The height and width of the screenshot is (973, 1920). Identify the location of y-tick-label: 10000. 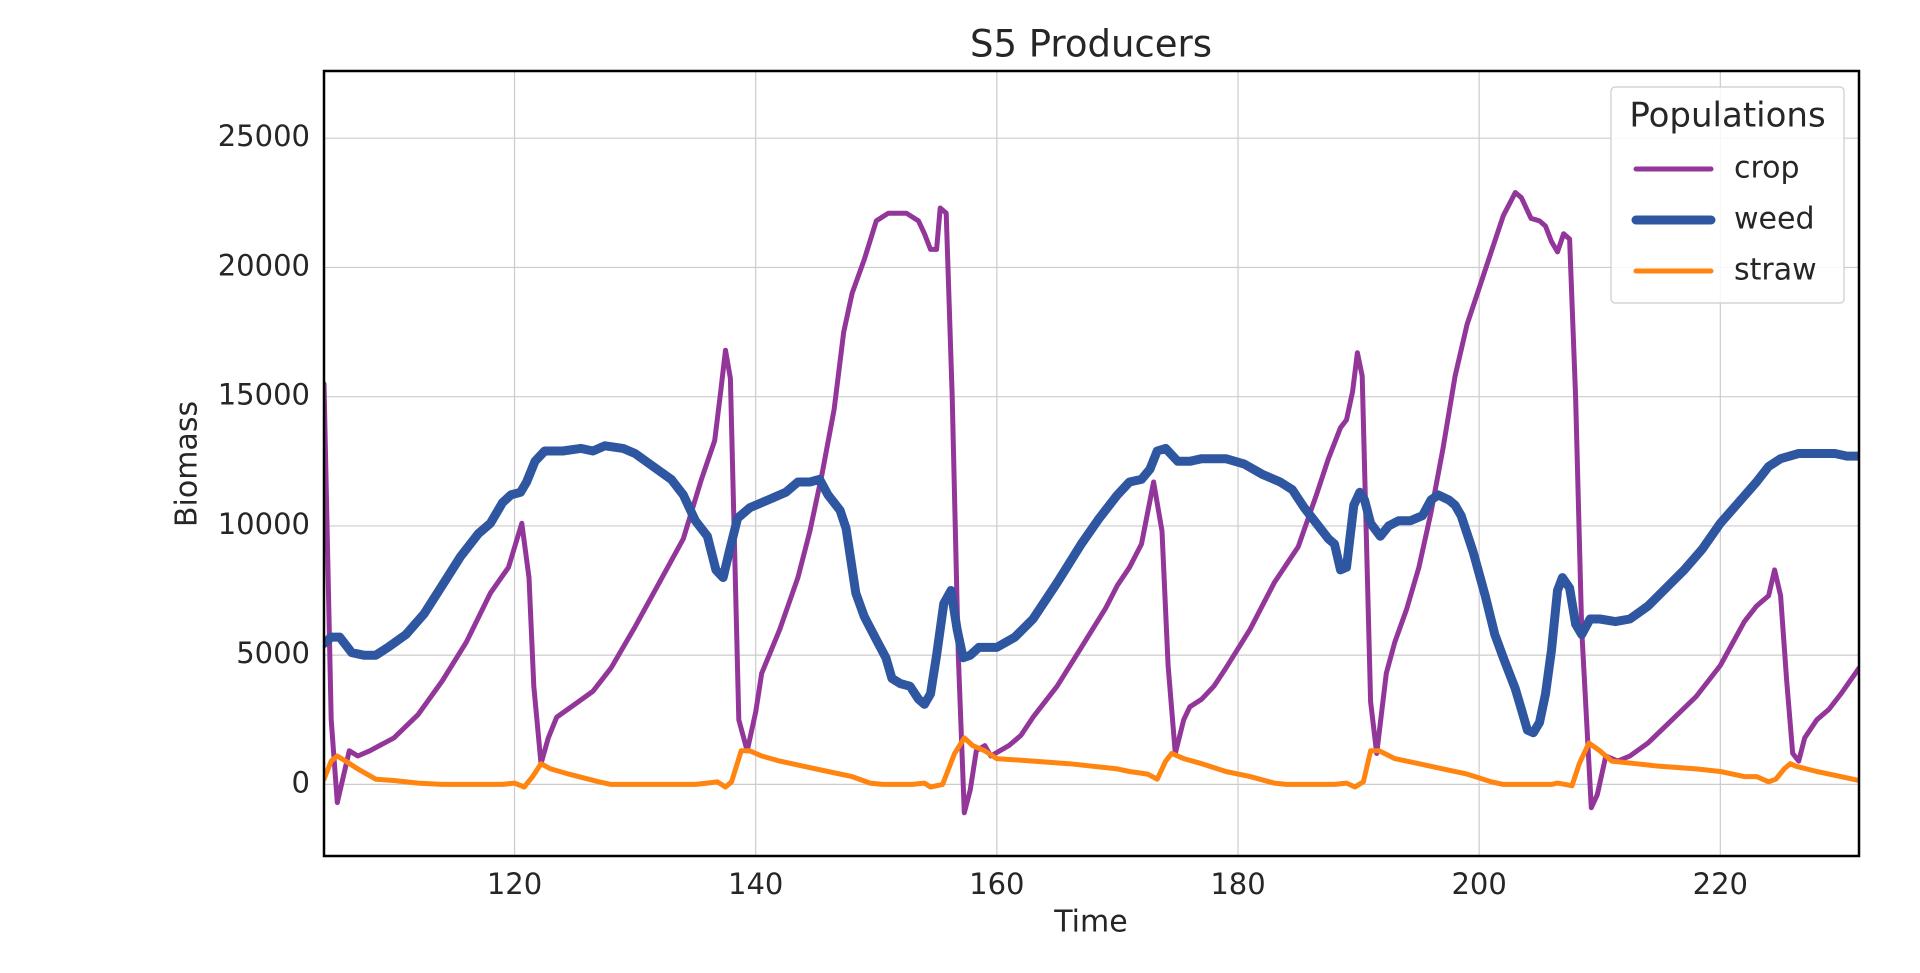
(264, 524).